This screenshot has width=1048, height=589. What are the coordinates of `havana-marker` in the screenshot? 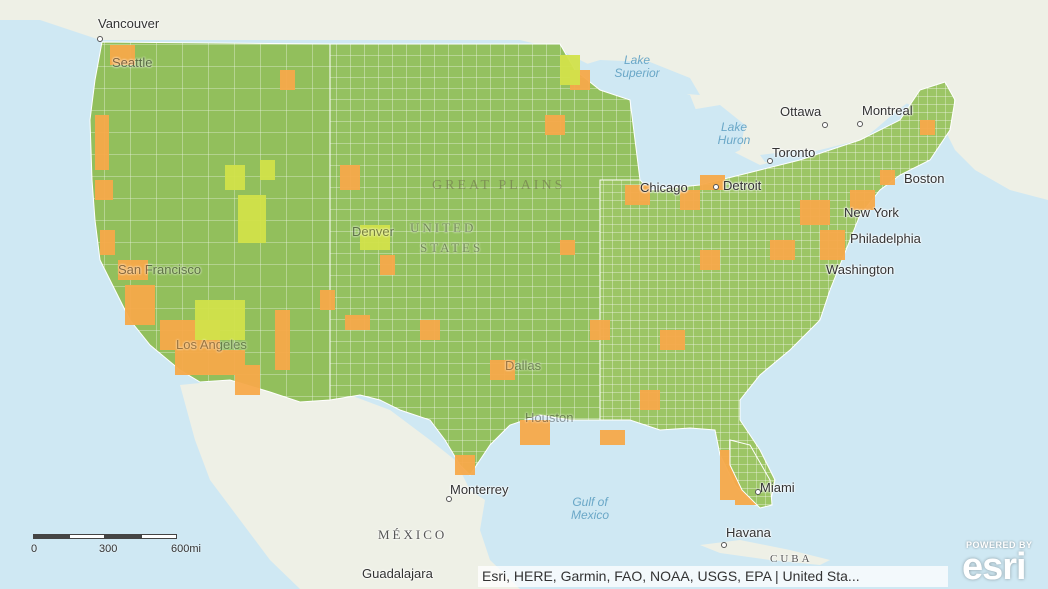 It's located at (724, 545).